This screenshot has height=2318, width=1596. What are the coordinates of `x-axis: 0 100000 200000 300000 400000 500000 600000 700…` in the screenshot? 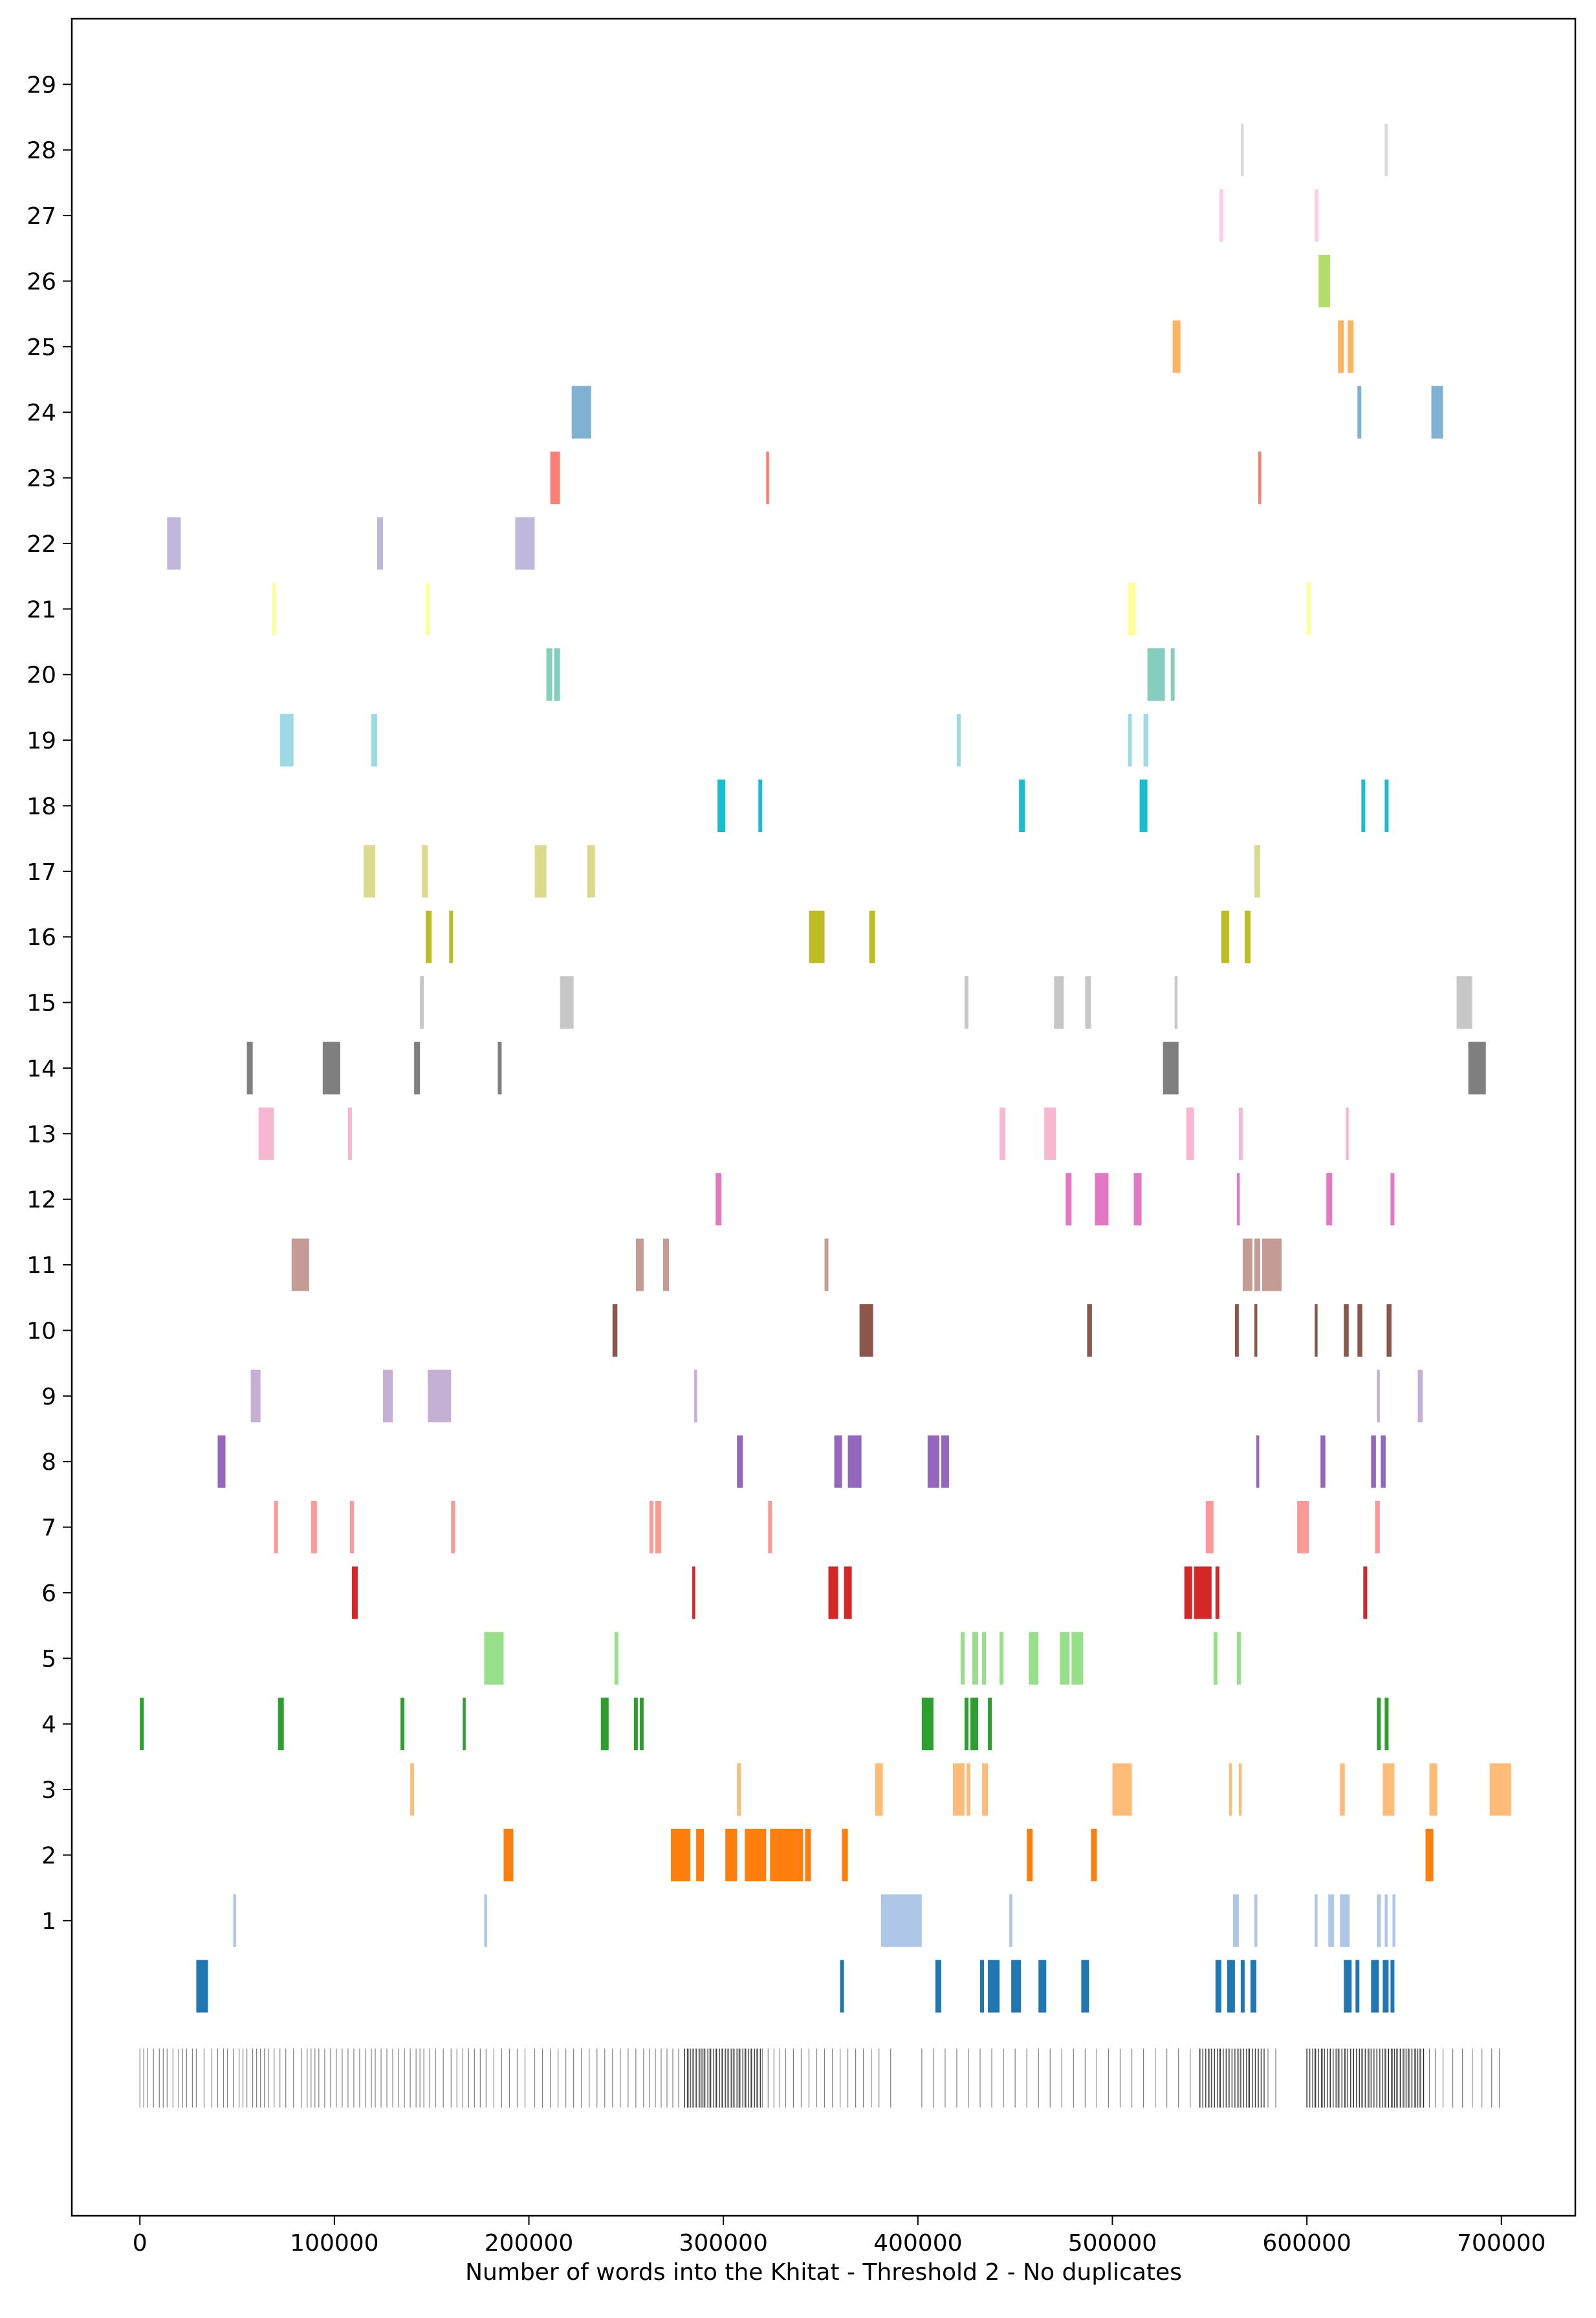 It's located at (840, 2236).